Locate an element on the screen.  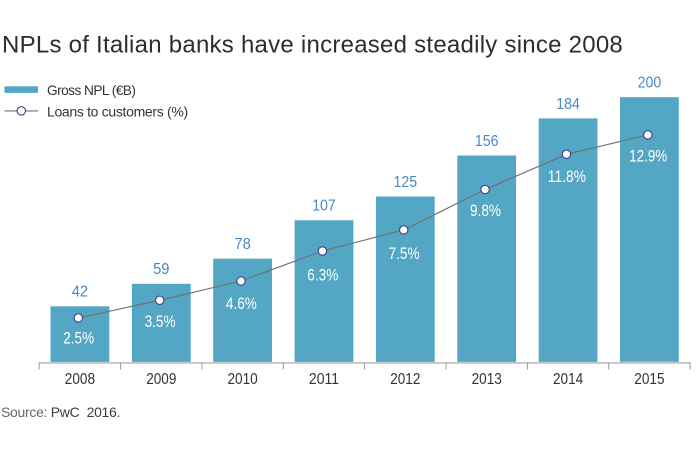
svg-text: 2.5% is located at coordinates (78, 338).